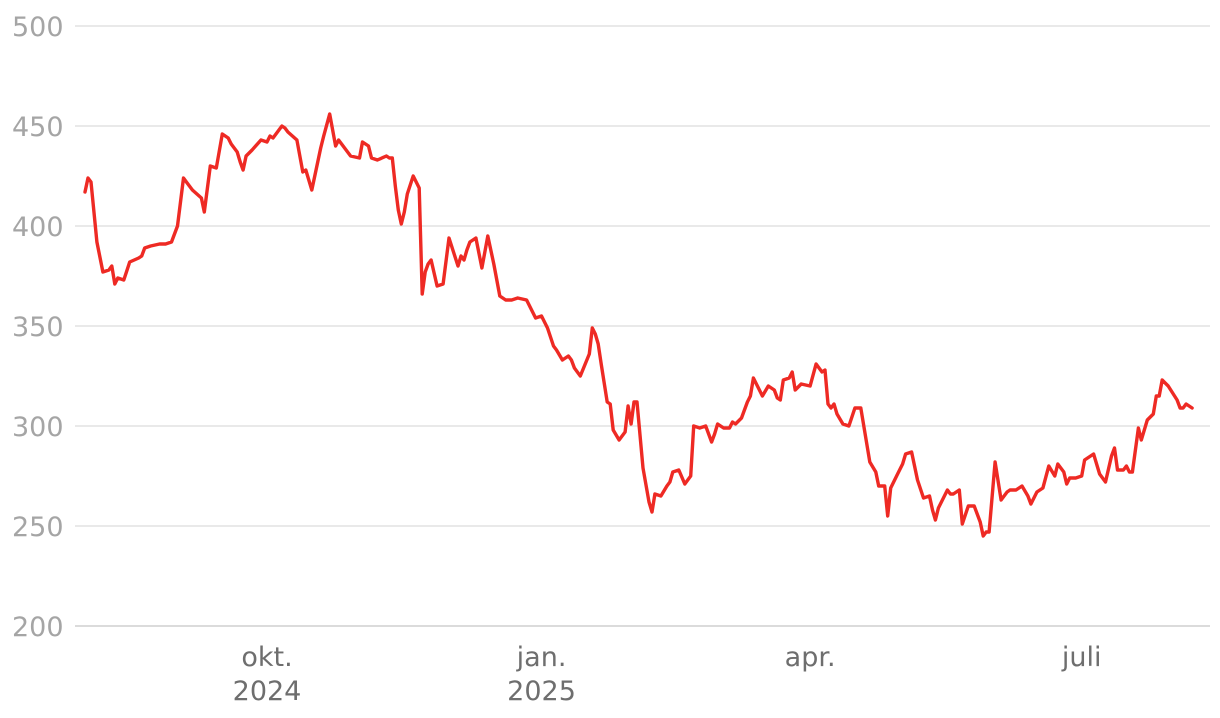 Image resolution: width=1220 pixels, height=718 pixels. Describe the element at coordinates (38, 27) in the screenshot. I see `y-tick-label-500: 500` at that location.